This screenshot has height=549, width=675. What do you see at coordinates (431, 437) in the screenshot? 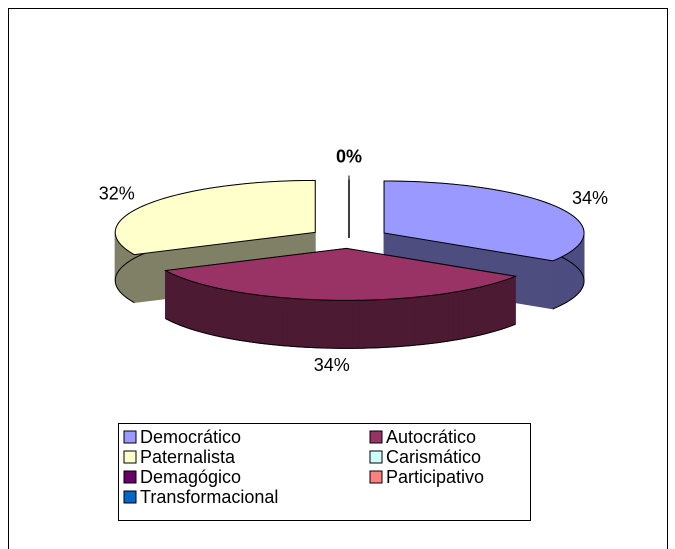
I see `legend-label: Autocrático` at bounding box center [431, 437].